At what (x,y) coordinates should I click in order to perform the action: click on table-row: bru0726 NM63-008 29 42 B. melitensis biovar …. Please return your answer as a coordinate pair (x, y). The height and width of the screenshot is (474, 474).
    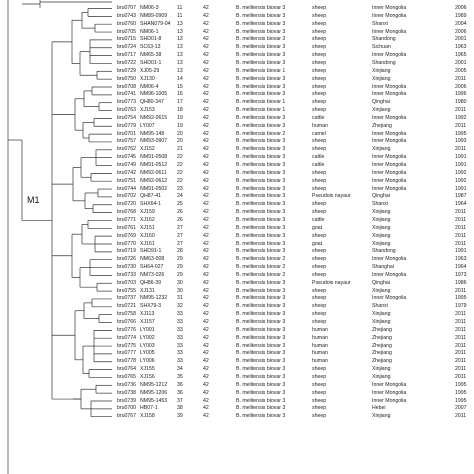
    Looking at the image, I should click on (237, 259).